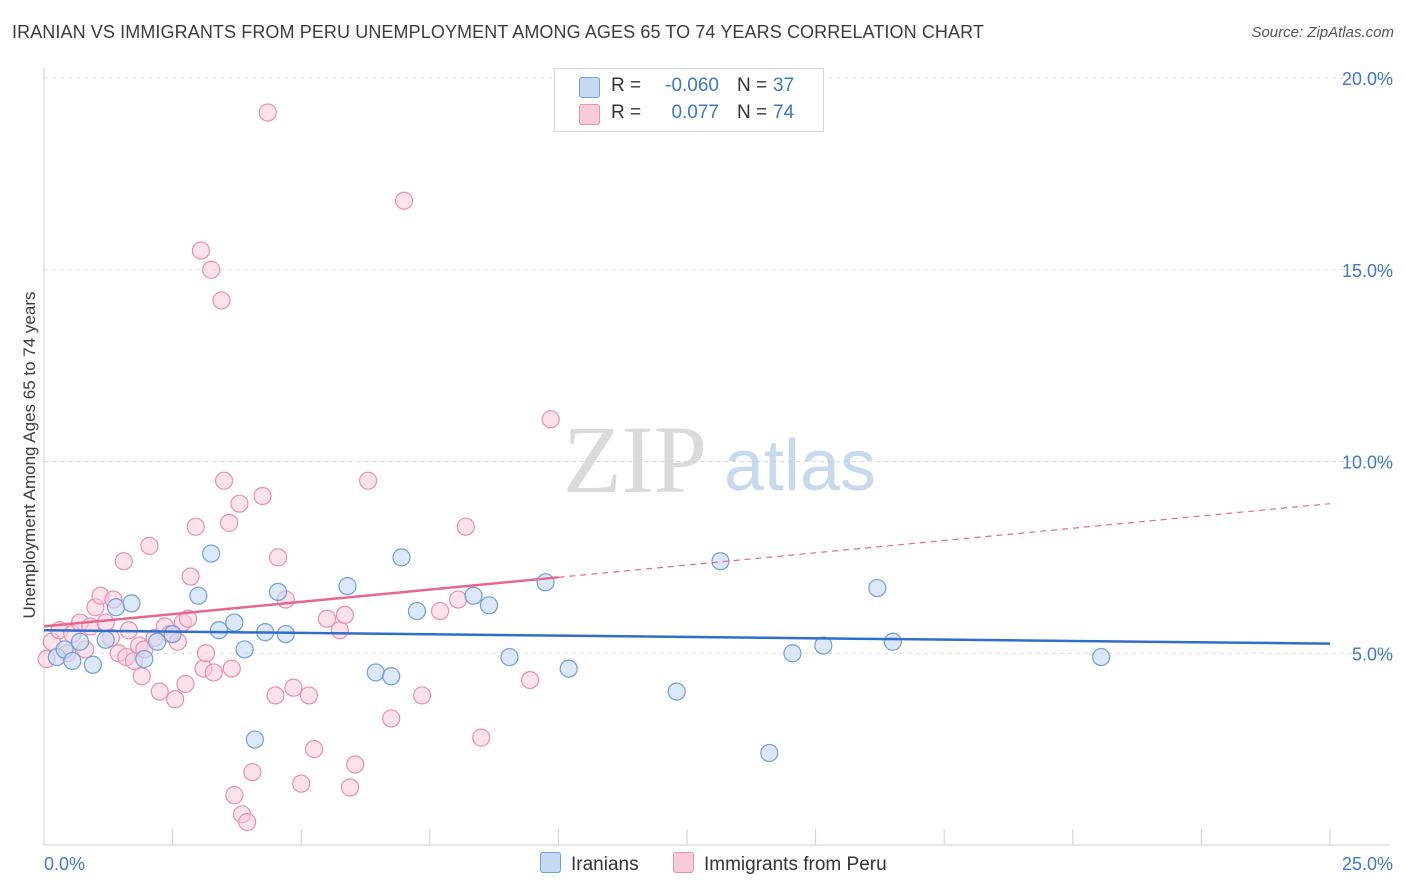  I want to click on y-tick-label: 10.0%, so click(1367, 463).